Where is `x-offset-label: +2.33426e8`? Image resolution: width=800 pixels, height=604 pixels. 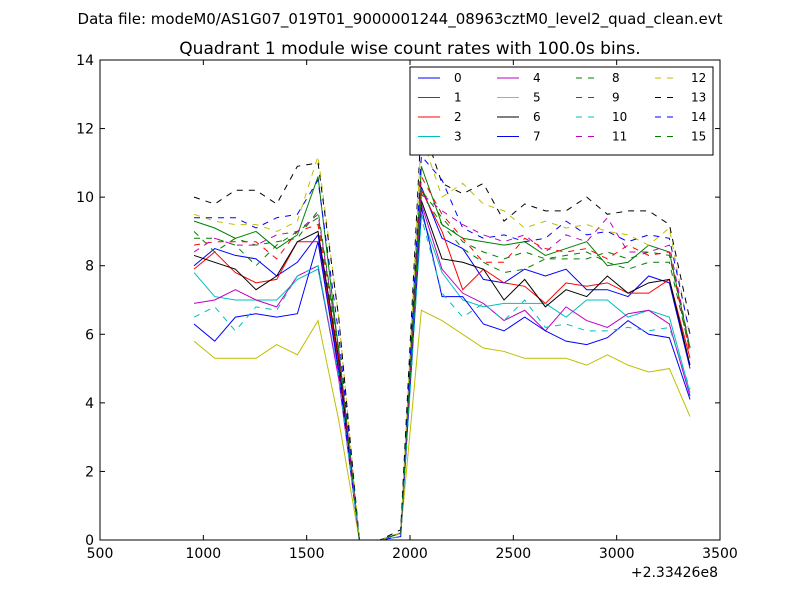 x-offset-label: +2.33426e8 is located at coordinates (674, 573).